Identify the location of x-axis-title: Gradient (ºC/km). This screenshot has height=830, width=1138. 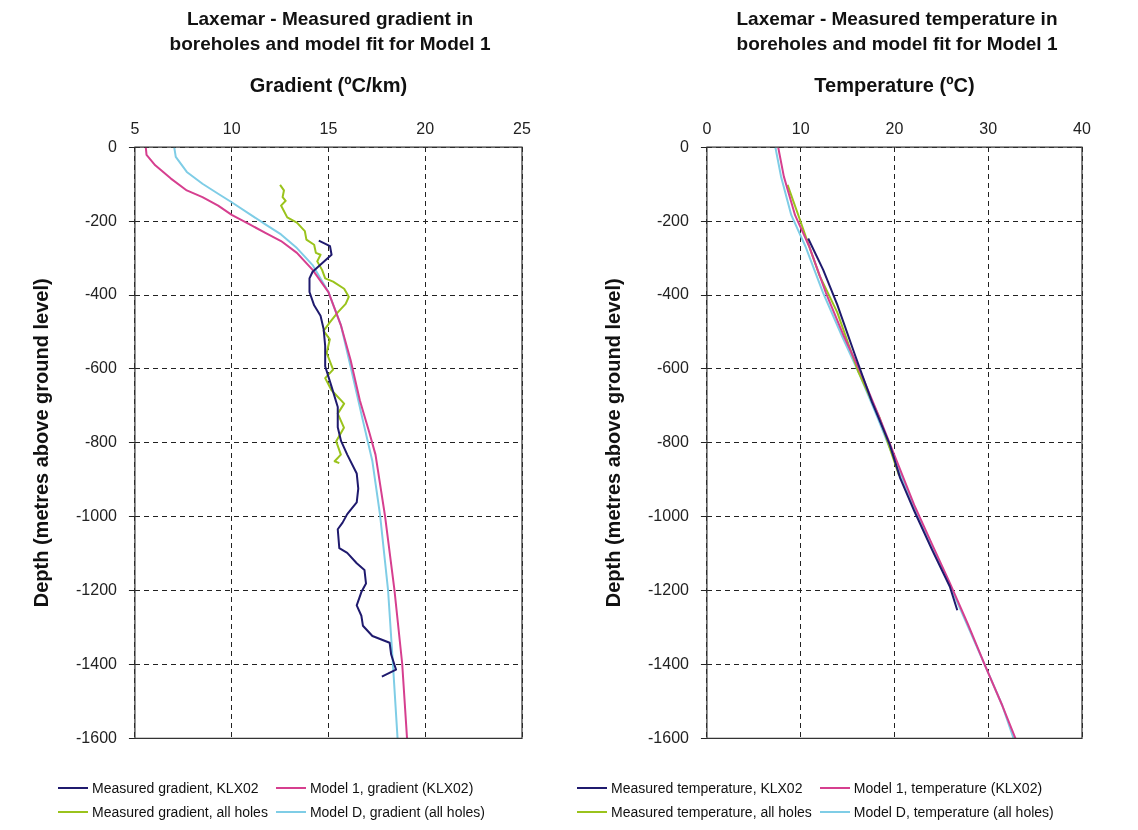
(328, 84).